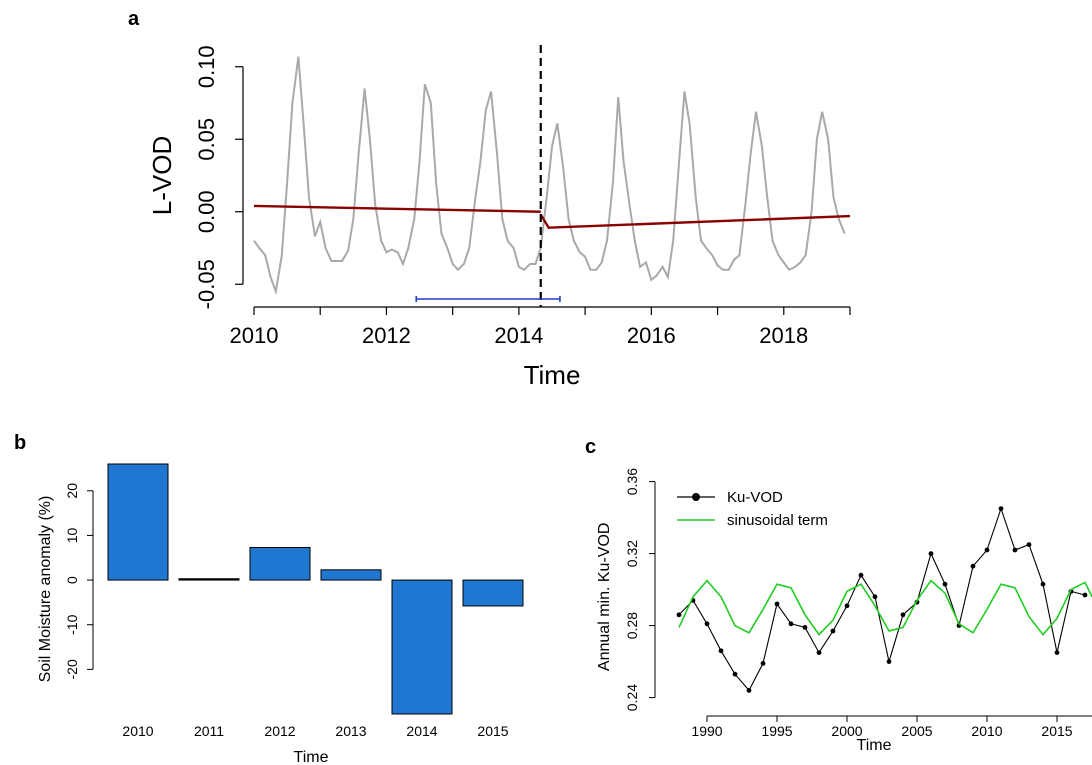  What do you see at coordinates (986, 731) in the screenshot?
I see `x-tick-label-c: 2010` at bounding box center [986, 731].